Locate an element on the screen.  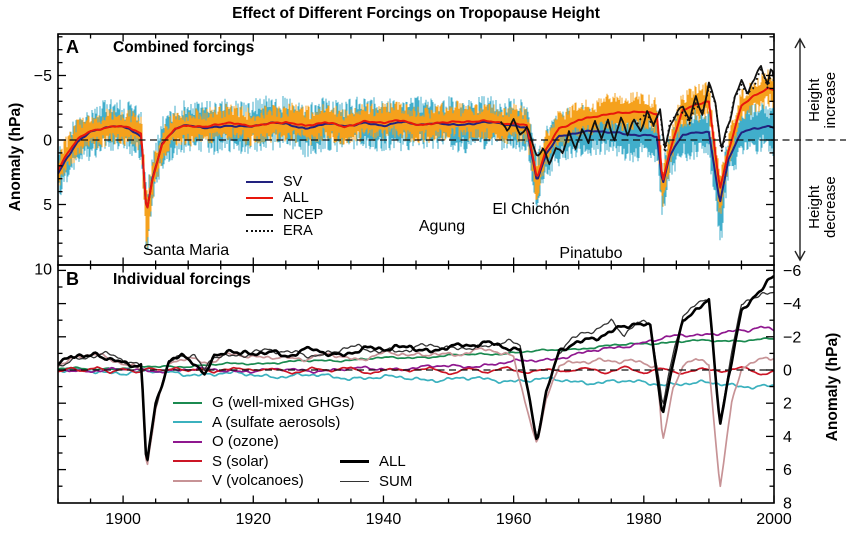
legend-label: O (ozone) is located at coordinates (245, 442).